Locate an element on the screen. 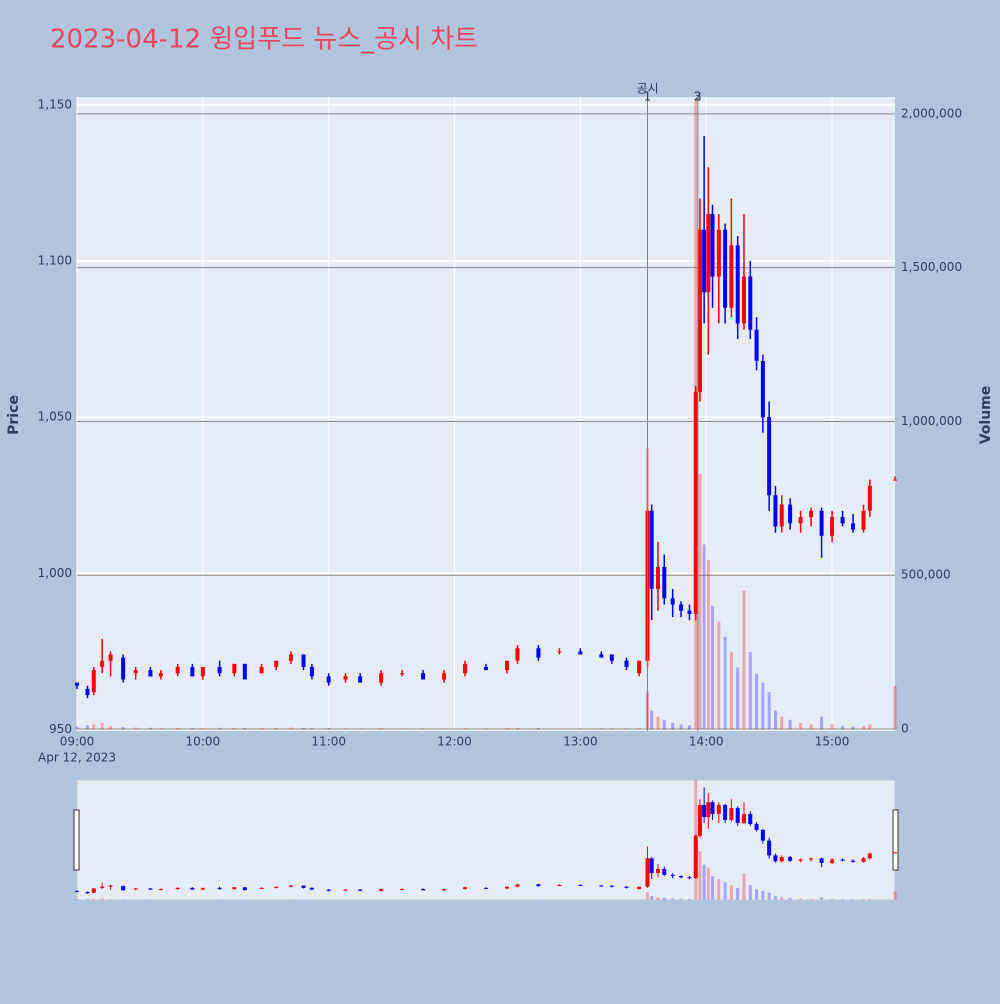 This screenshot has width=1000, height=1004. y2-tick-label: 1,000,000 is located at coordinates (931, 421).